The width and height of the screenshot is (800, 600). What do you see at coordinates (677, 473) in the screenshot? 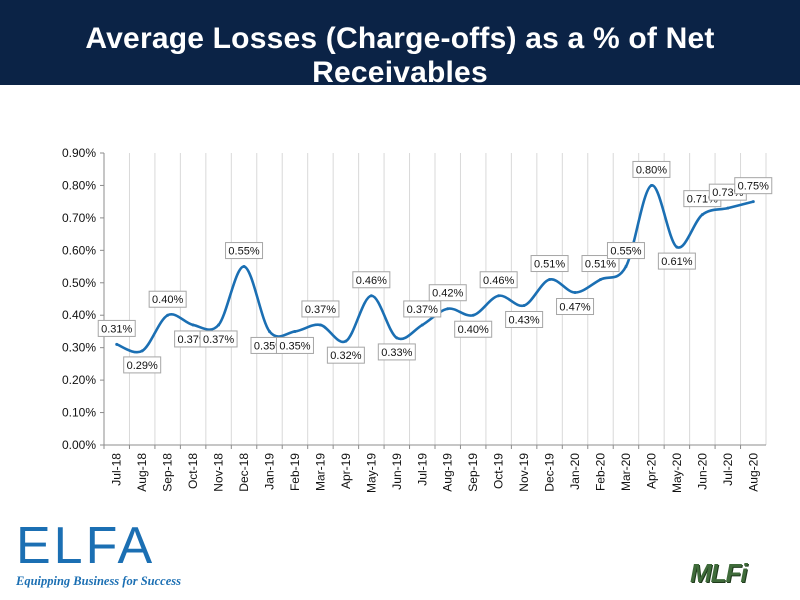
I see `x-tick-label: May-20` at bounding box center [677, 473].